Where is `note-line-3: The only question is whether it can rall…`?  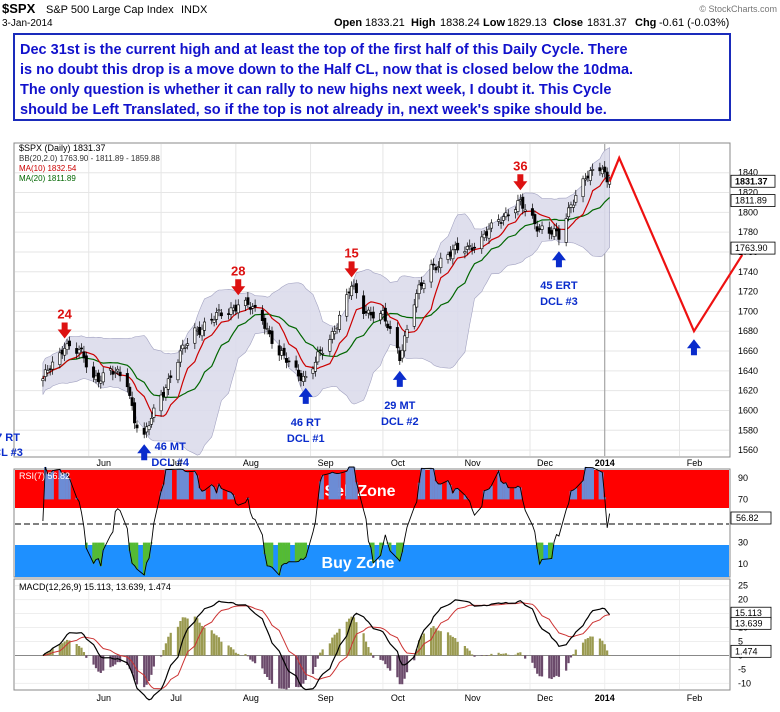 note-line-3: The only question is whether it can rall… is located at coordinates (315, 90).